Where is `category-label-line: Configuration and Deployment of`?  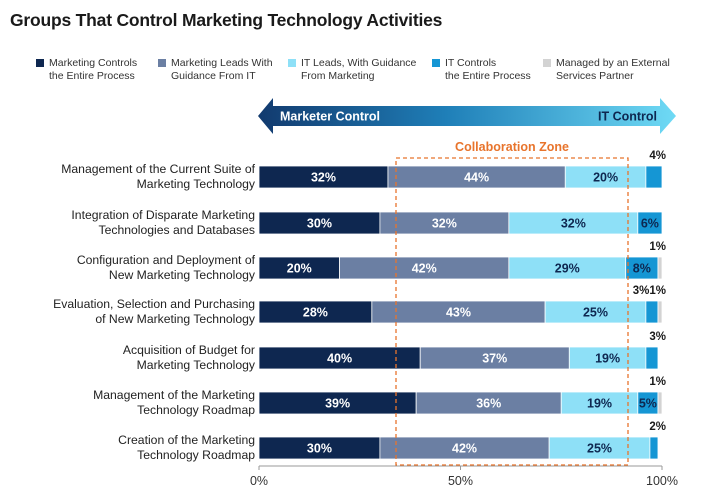 category-label-line: Configuration and Deployment of is located at coordinates (165, 260).